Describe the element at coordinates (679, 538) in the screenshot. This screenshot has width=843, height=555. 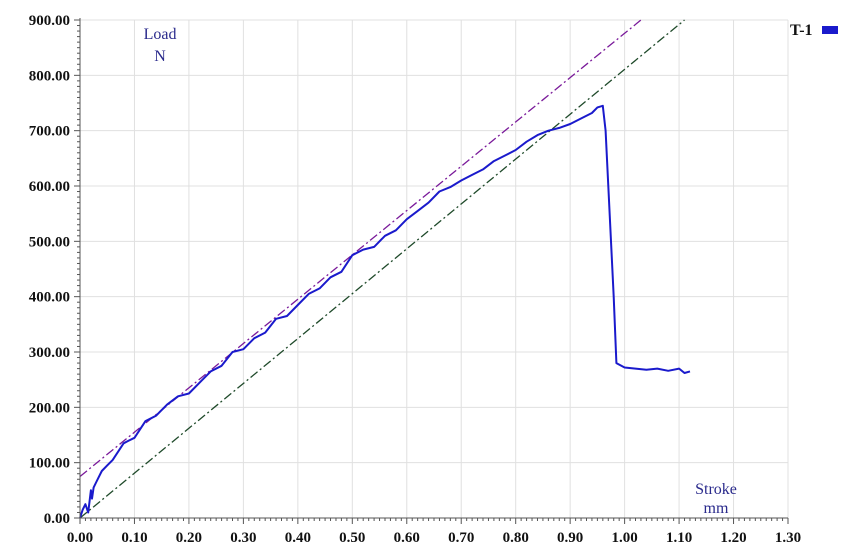
I see `x-tick-label: 1.10` at that location.